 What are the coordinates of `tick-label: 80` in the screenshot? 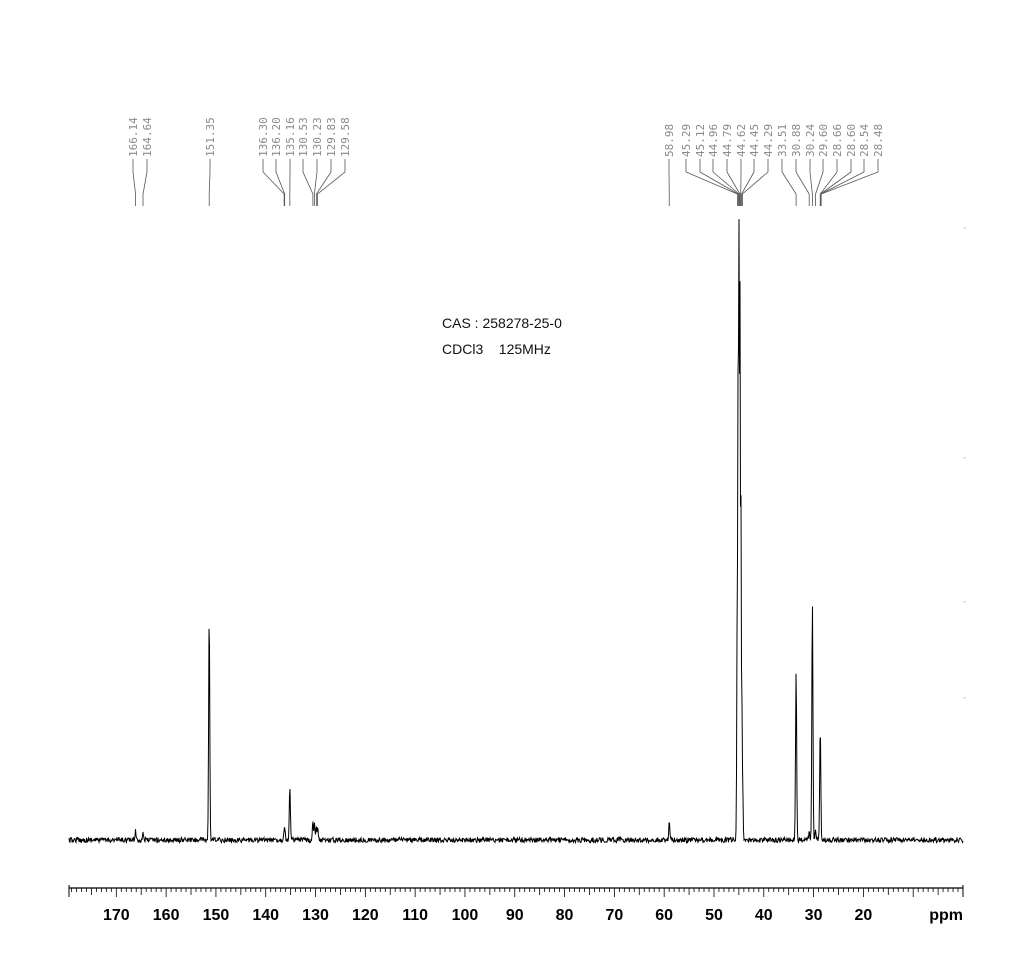 It's located at (565, 915).